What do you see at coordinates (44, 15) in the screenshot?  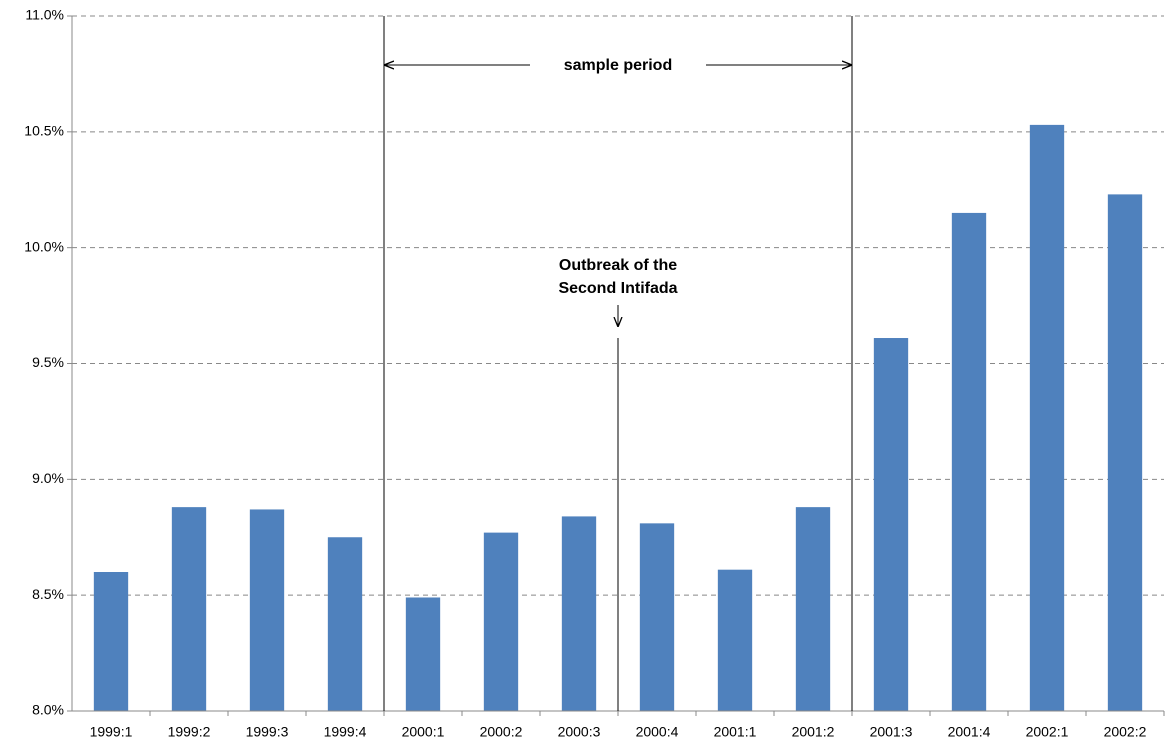 I see `y-tick-label: 11.0%` at bounding box center [44, 15].